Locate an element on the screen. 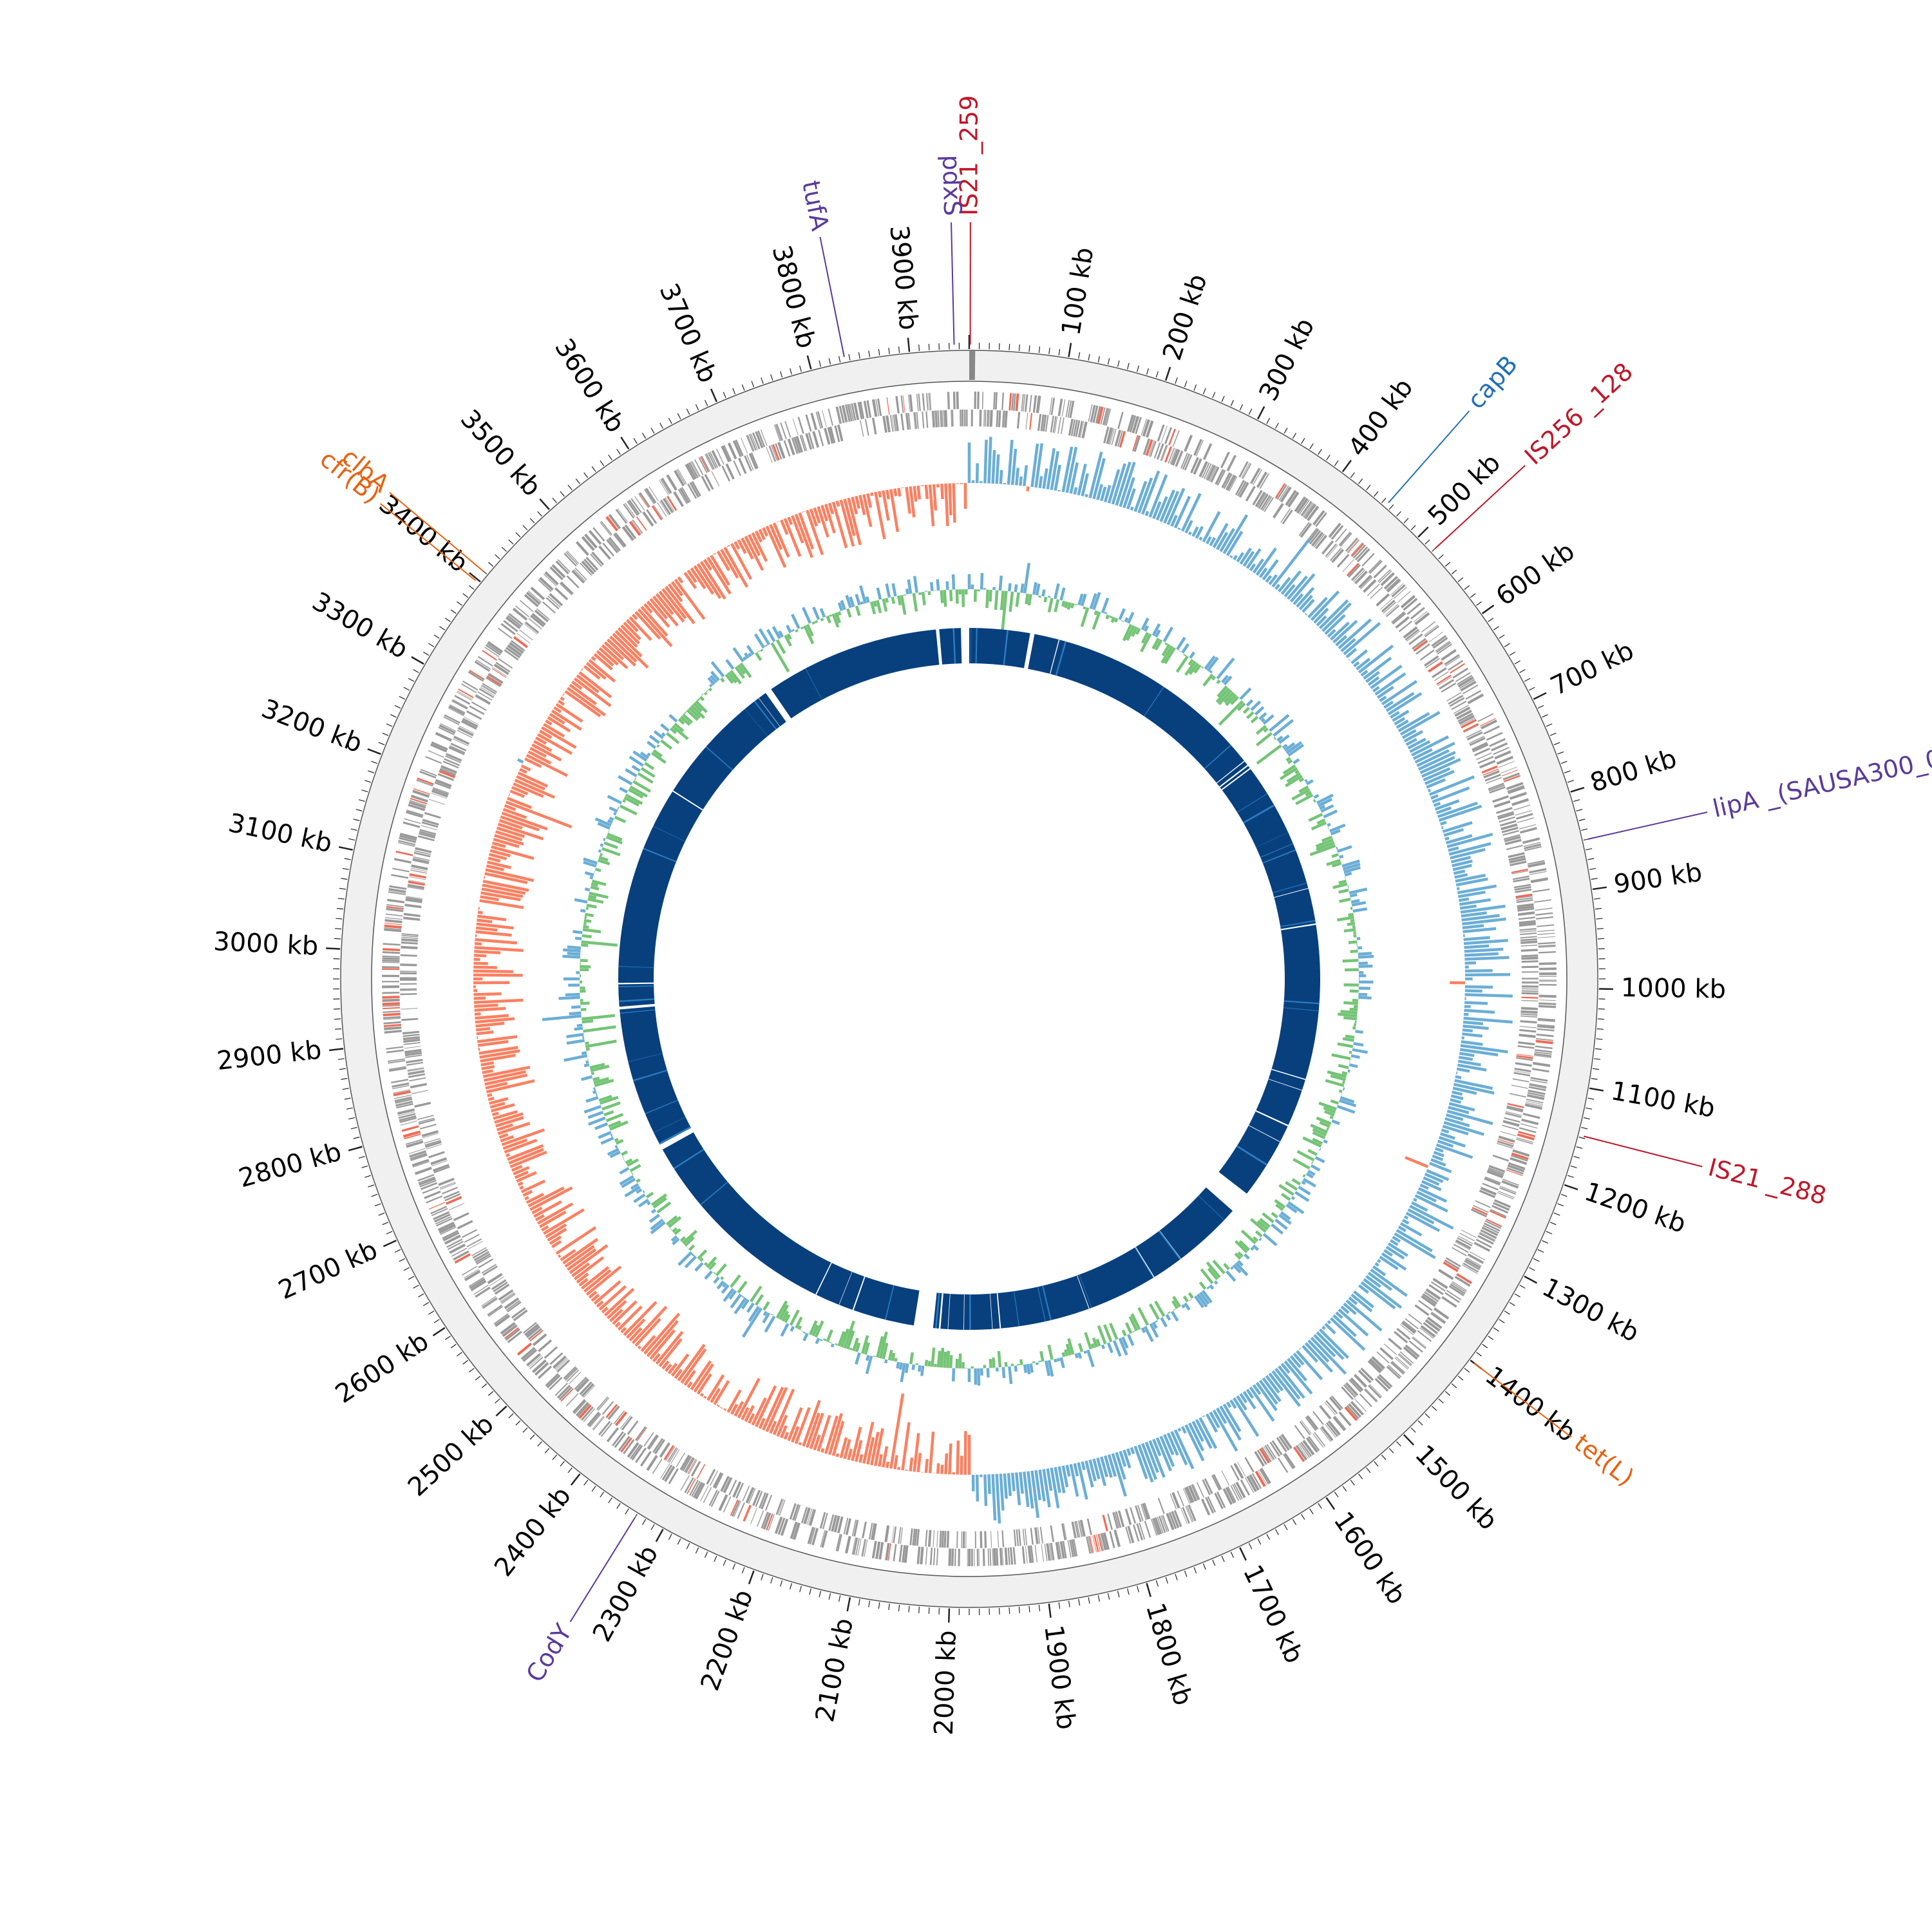  tick-label: 3400 kb is located at coordinates (424, 534).